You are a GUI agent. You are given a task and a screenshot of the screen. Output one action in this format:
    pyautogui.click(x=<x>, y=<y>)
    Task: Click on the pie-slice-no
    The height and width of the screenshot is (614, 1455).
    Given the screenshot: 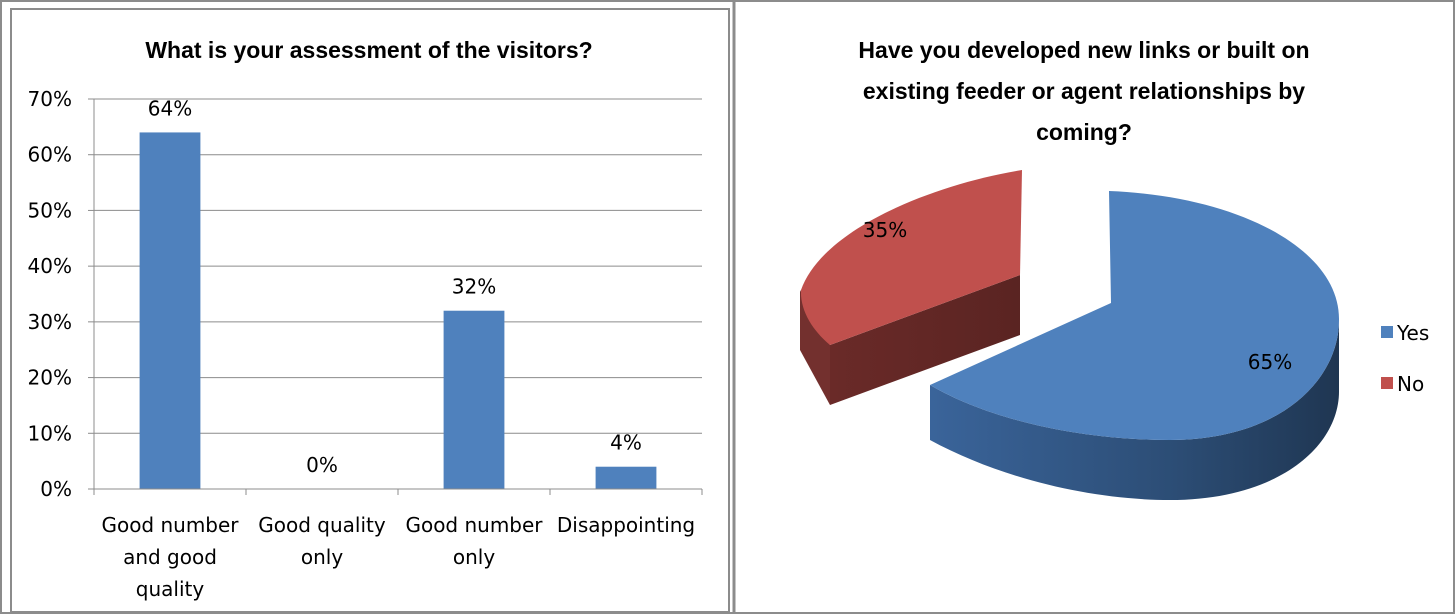 What is the action you would take?
    pyautogui.click(x=911, y=257)
    